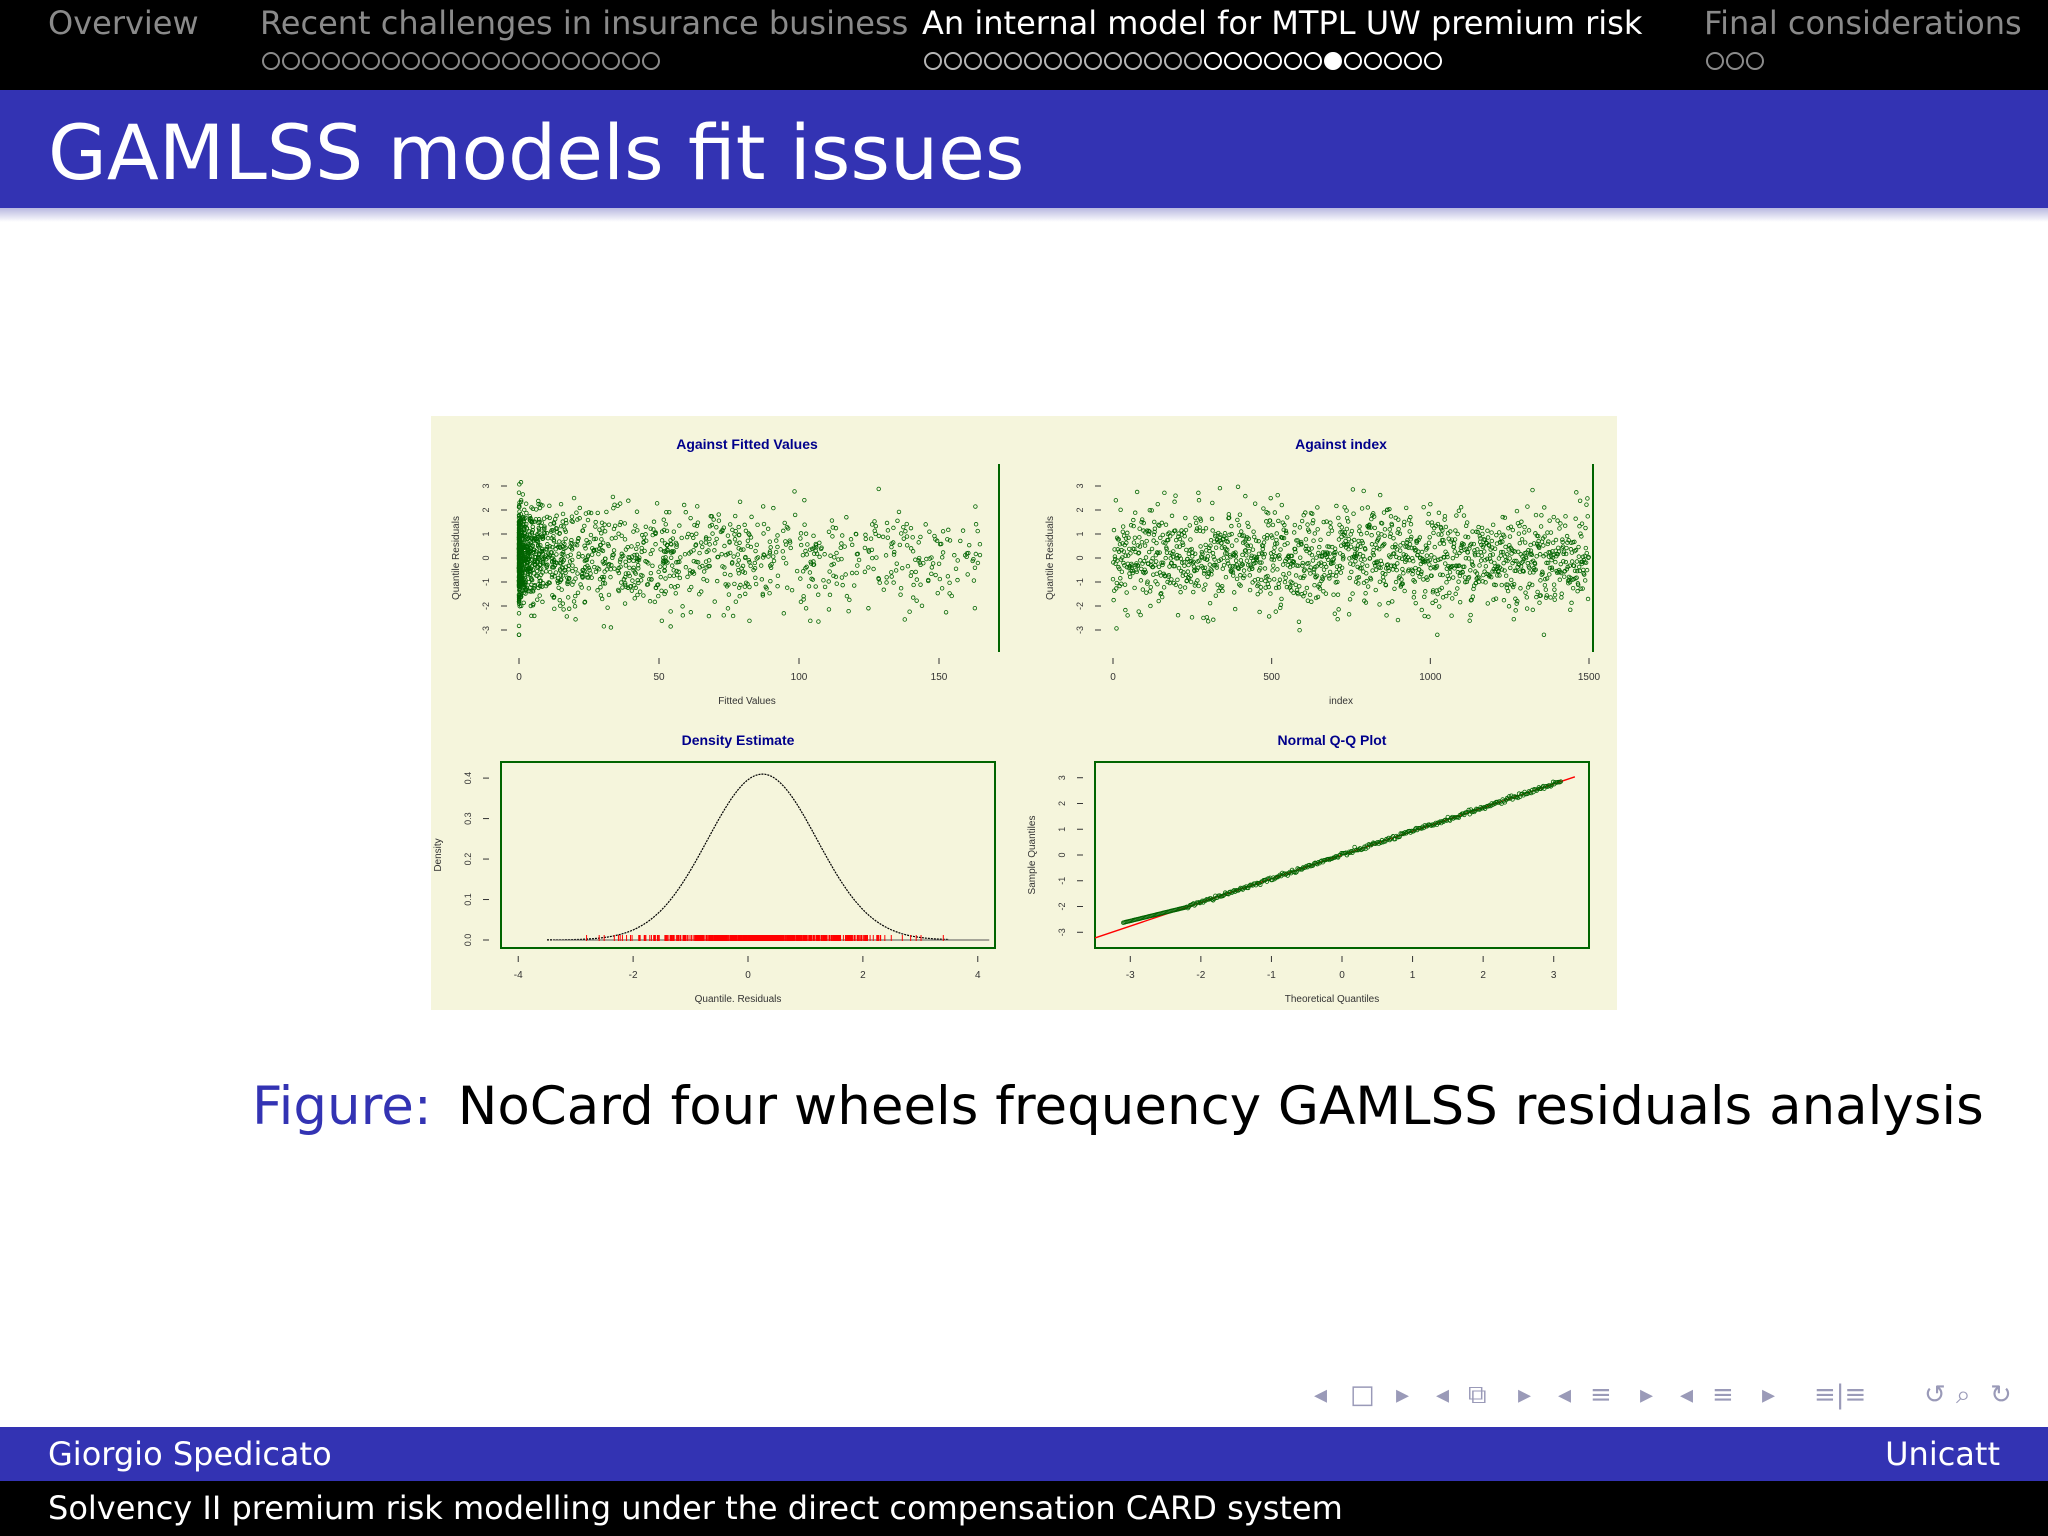  I want to click on nav-section-label: Final considerations, so click(1863, 23).